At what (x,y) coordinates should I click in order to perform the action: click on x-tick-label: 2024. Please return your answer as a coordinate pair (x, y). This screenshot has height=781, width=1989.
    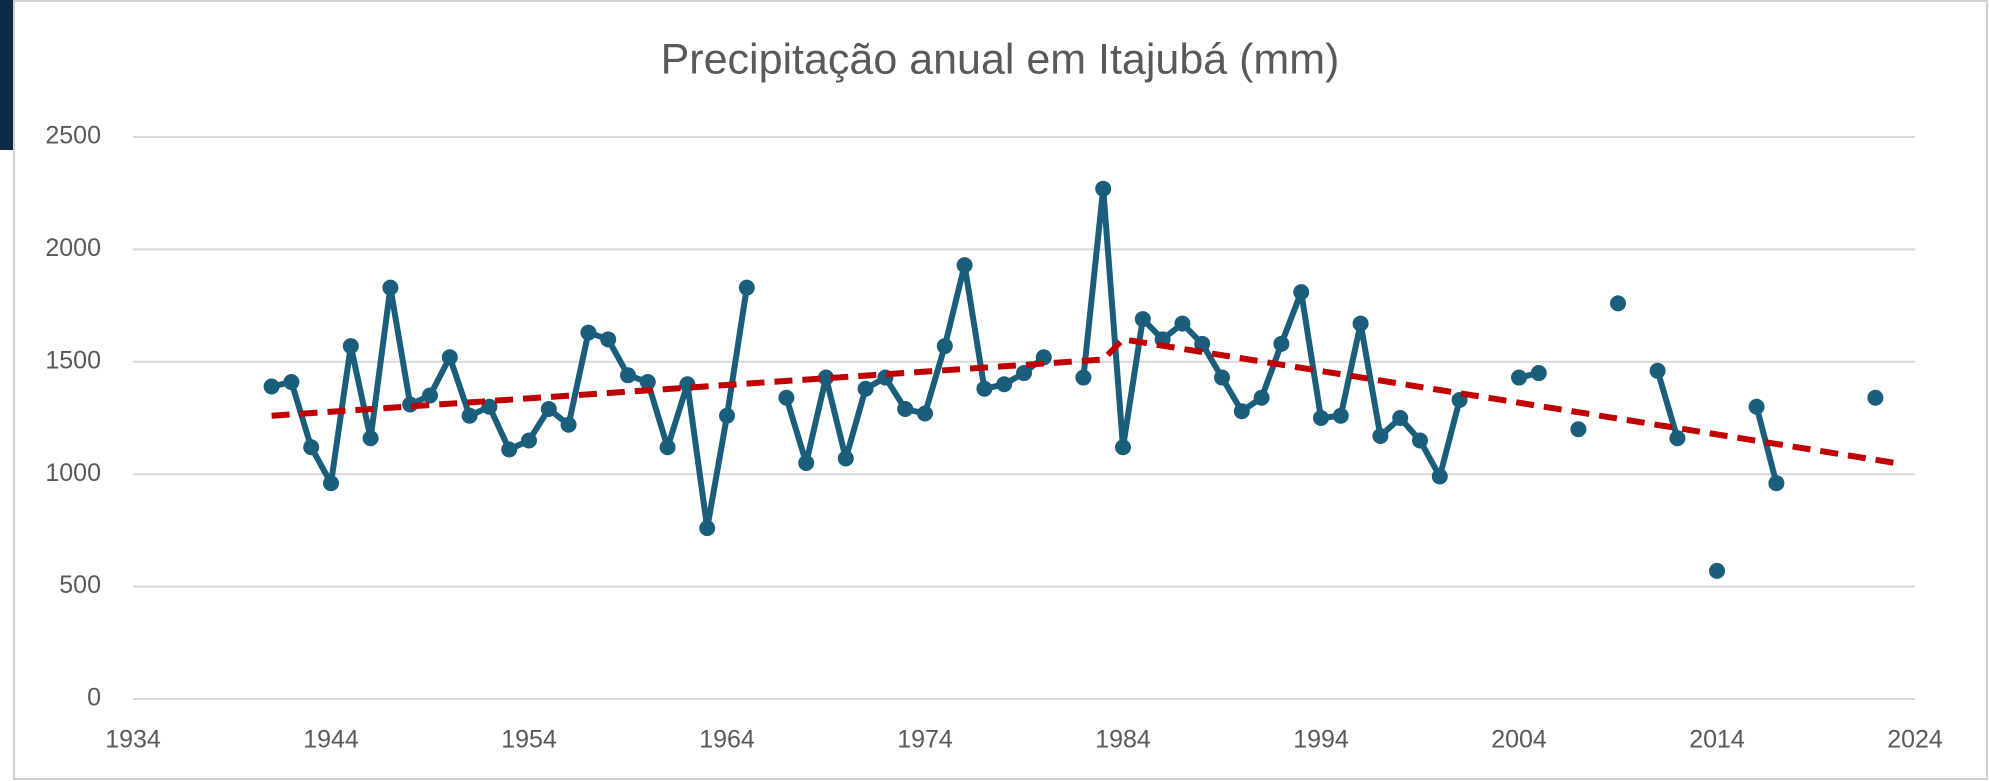
    Looking at the image, I should click on (1915, 740).